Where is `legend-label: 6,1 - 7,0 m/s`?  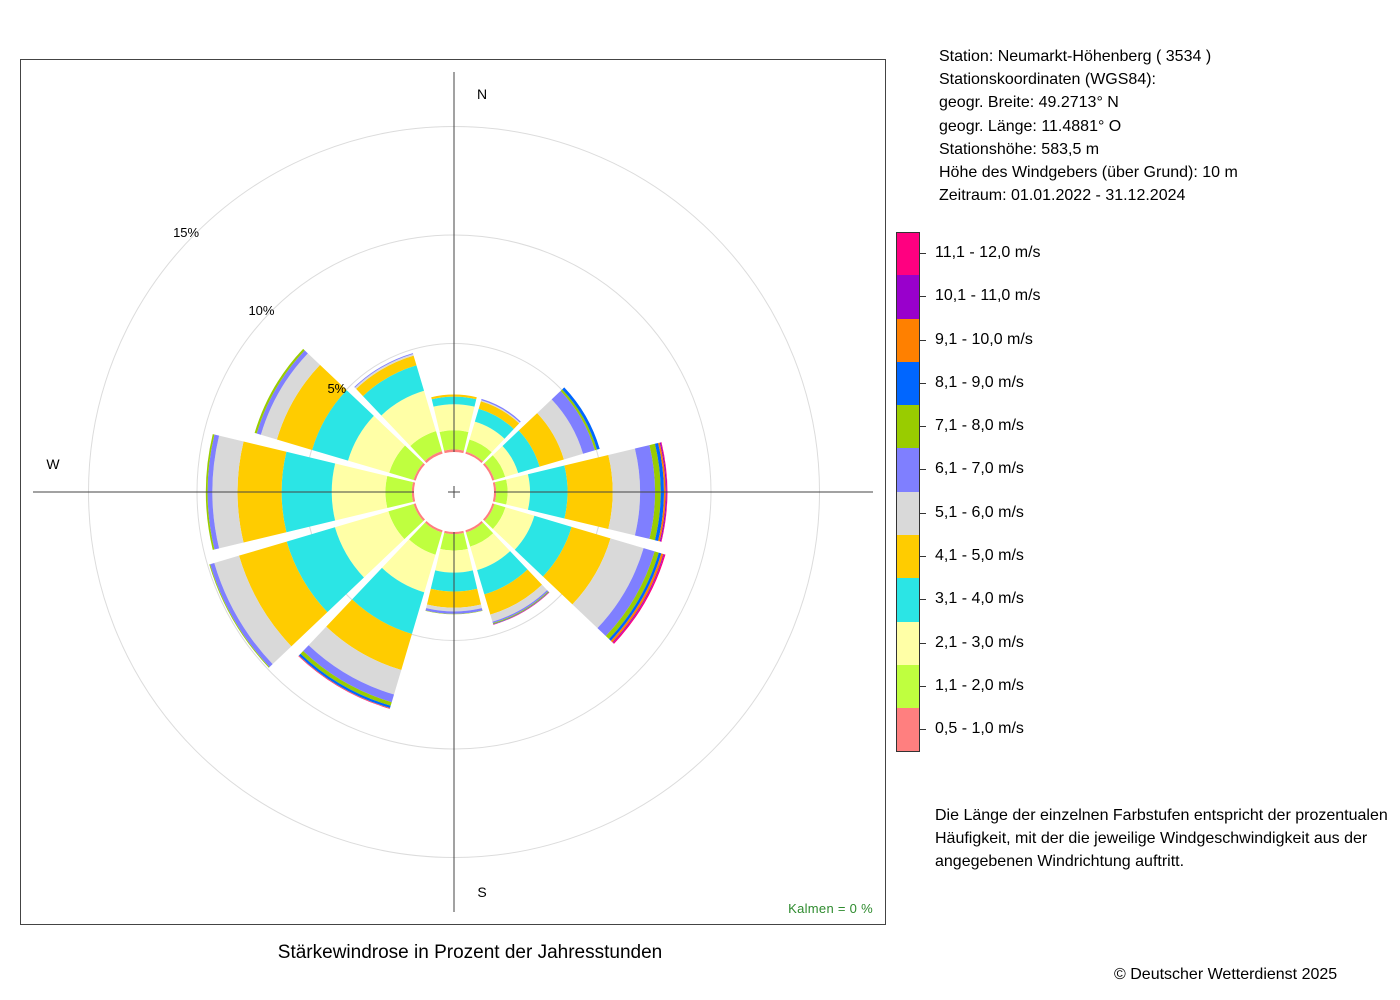
legend-label: 6,1 - 7,0 m/s is located at coordinates (979, 469).